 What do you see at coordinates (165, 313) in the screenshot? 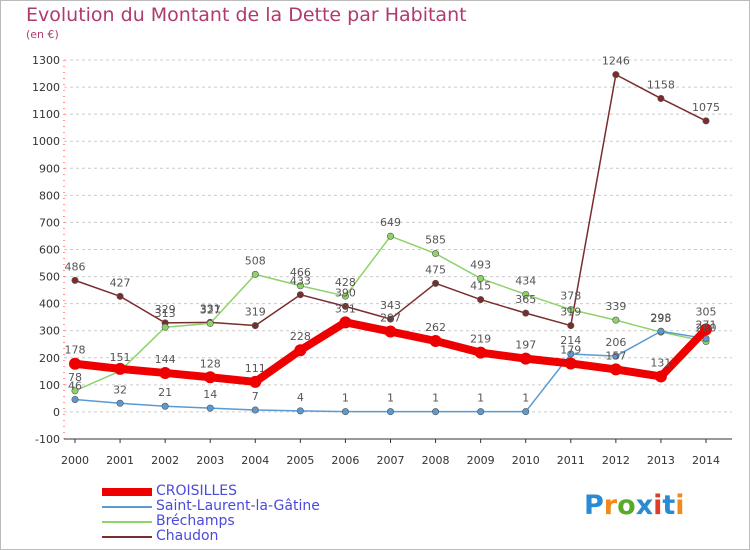
I see `data-label: 313` at bounding box center [165, 313].